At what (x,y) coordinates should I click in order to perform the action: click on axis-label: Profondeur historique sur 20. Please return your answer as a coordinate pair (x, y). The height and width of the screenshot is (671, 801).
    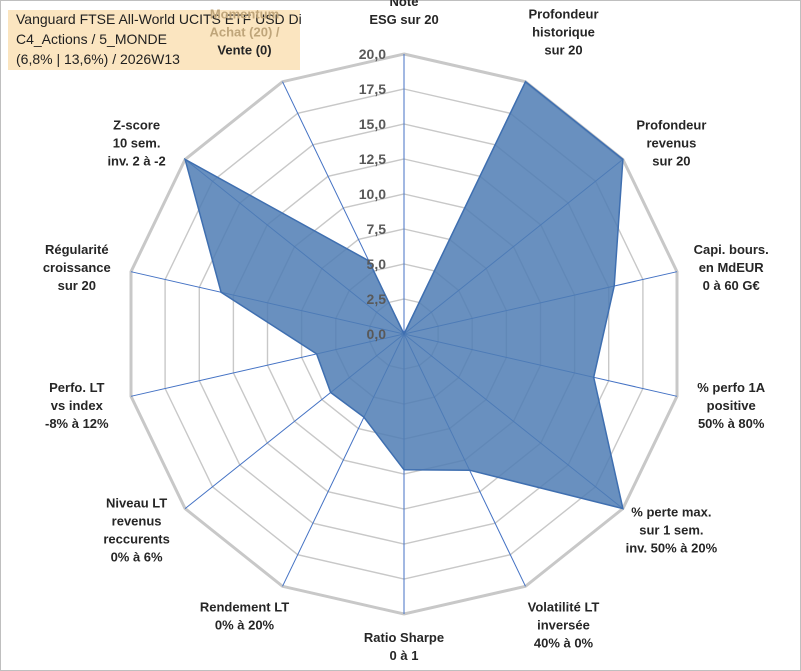
    Looking at the image, I should click on (563, 32).